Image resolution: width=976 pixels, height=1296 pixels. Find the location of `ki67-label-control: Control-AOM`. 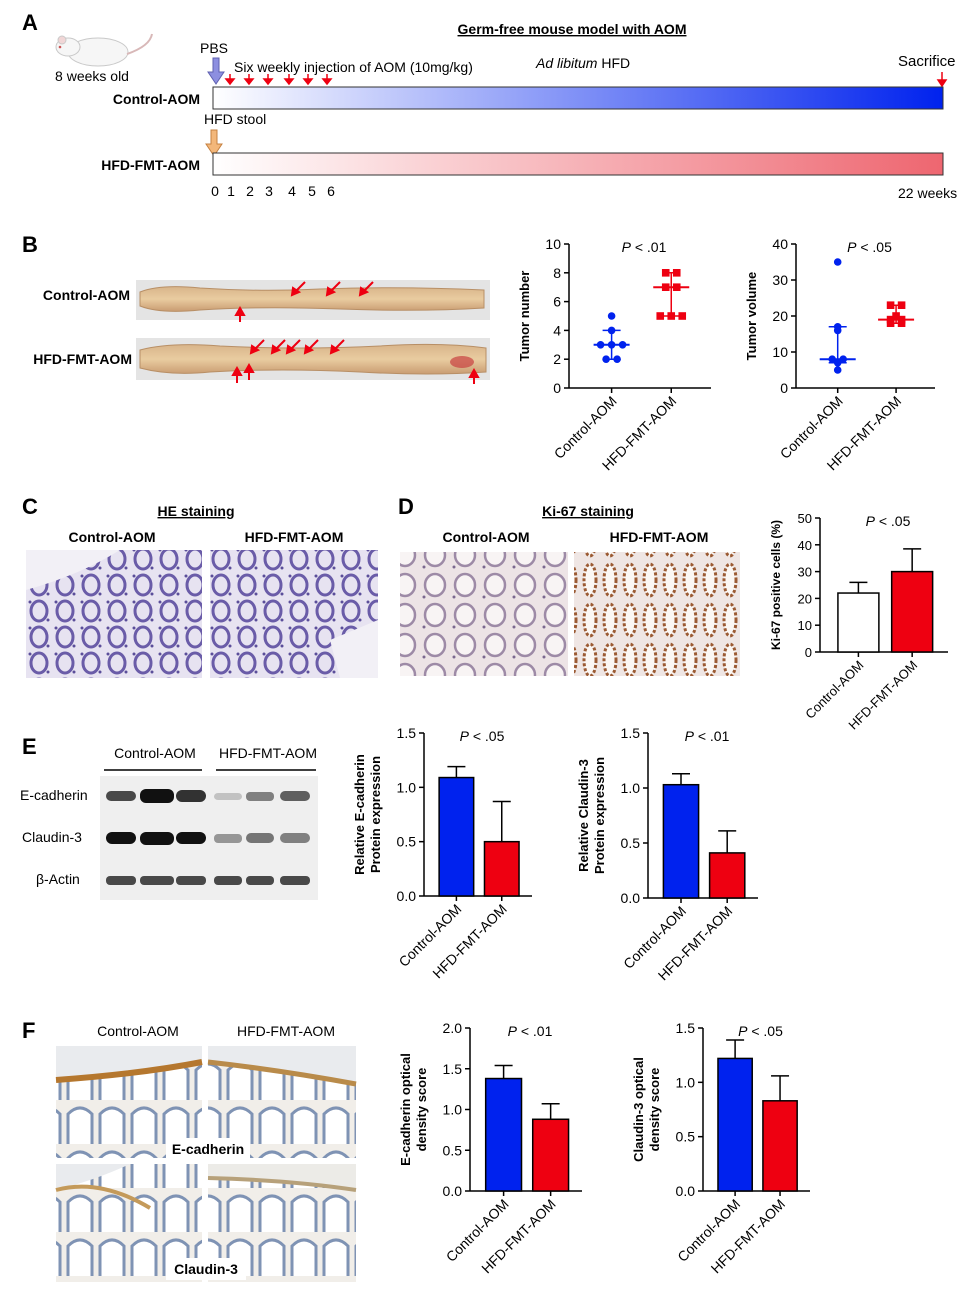

ki67-label-control: Control-AOM is located at coordinates (485, 537).